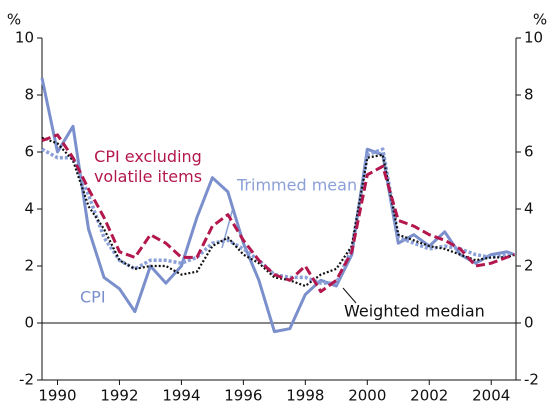 The image size is (554, 408). I want to click on series-label: CPI excluding volatile items, so click(148, 166).